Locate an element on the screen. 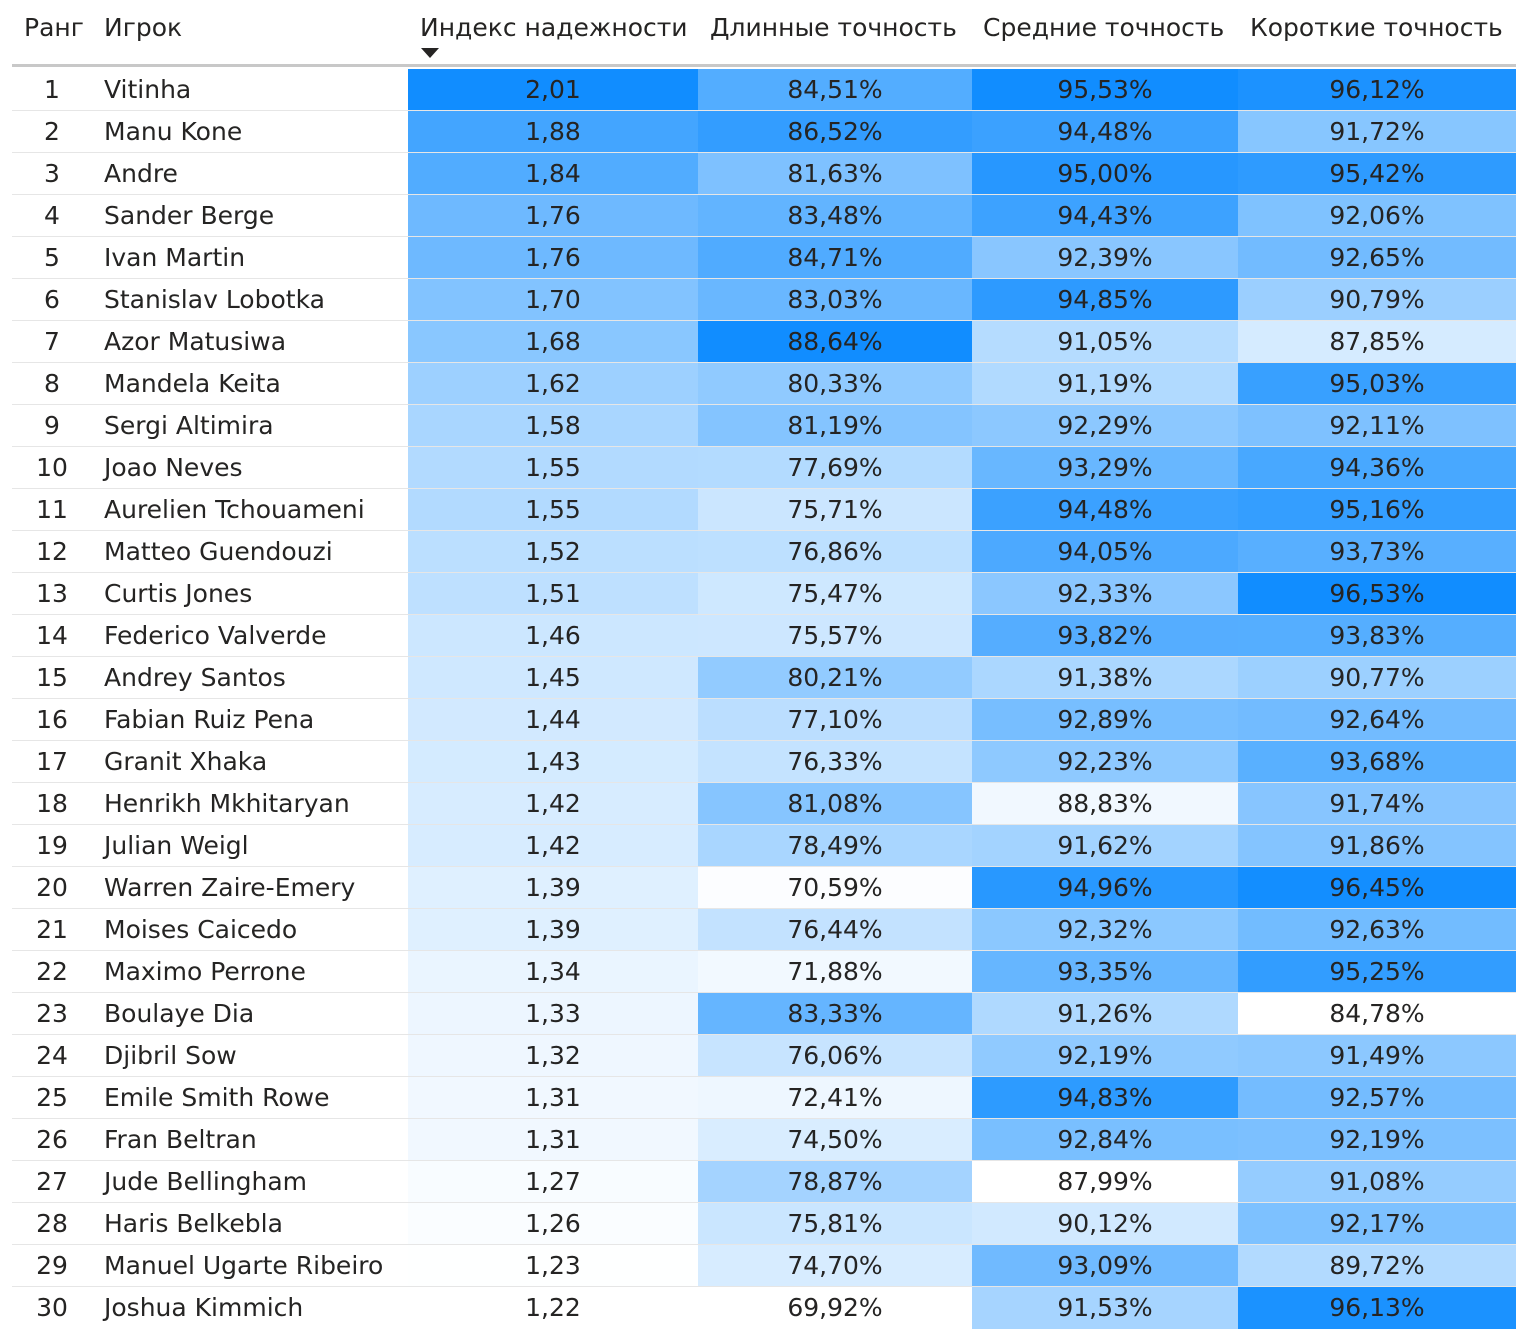 The height and width of the screenshot is (1336, 1527). value-cell: 1,31 is located at coordinates (553, 1140).